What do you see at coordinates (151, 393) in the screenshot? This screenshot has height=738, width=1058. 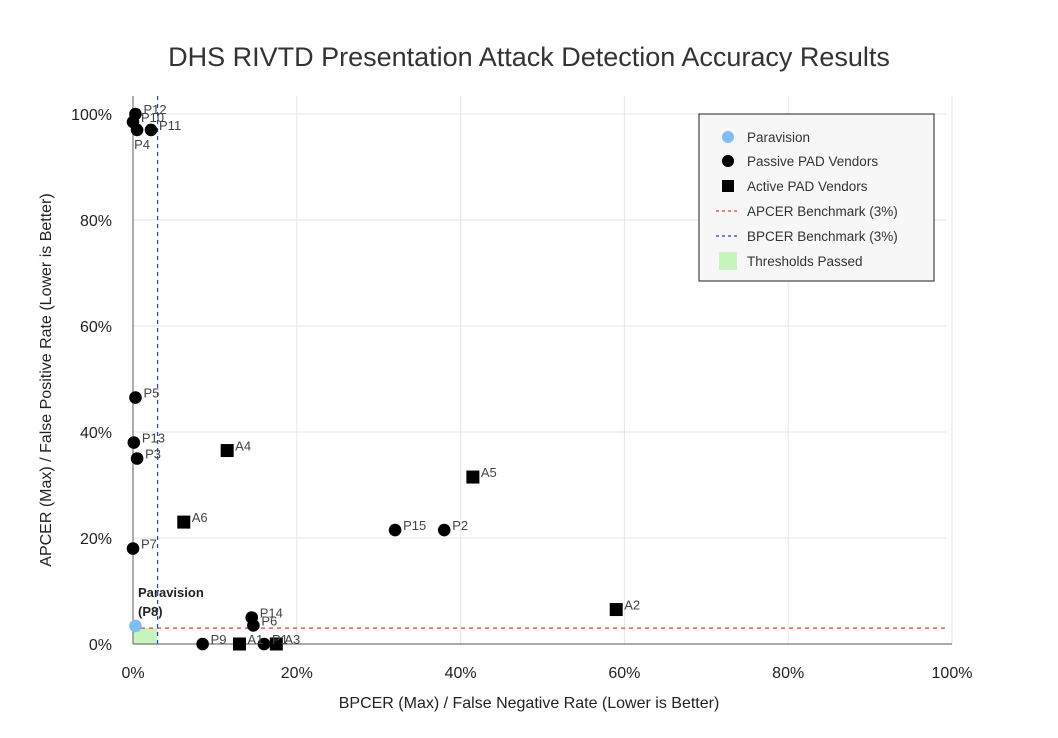 I see `point-label: P5` at bounding box center [151, 393].